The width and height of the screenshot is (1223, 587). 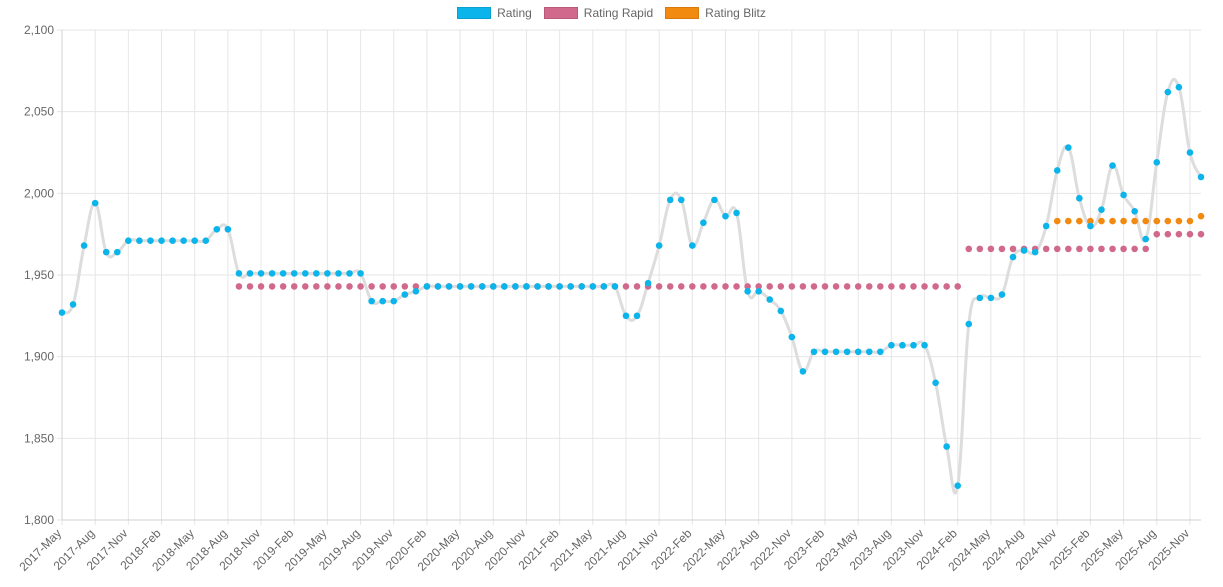 I want to click on legend-item-rating-blitz: Rating Blitz, so click(x=715, y=13).